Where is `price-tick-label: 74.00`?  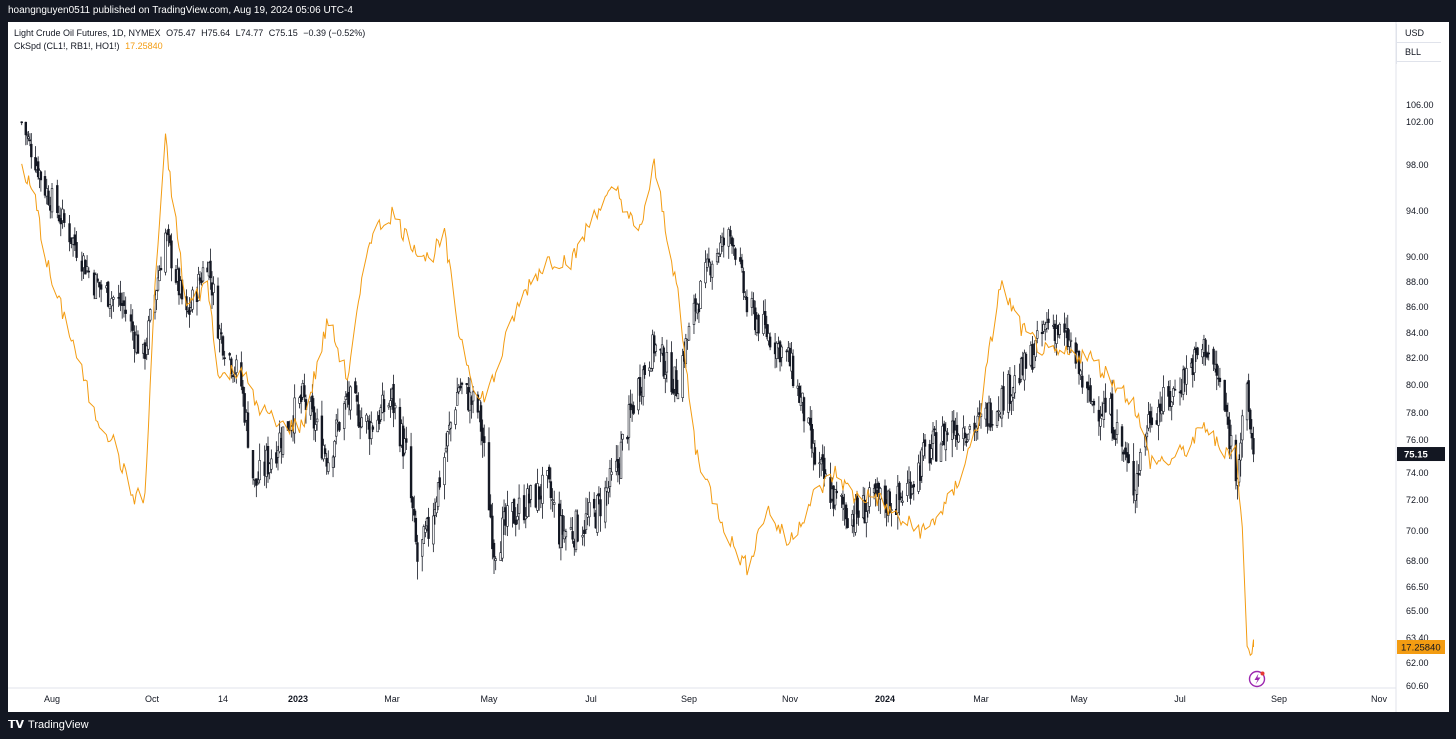 price-tick-label: 74.00 is located at coordinates (1417, 473).